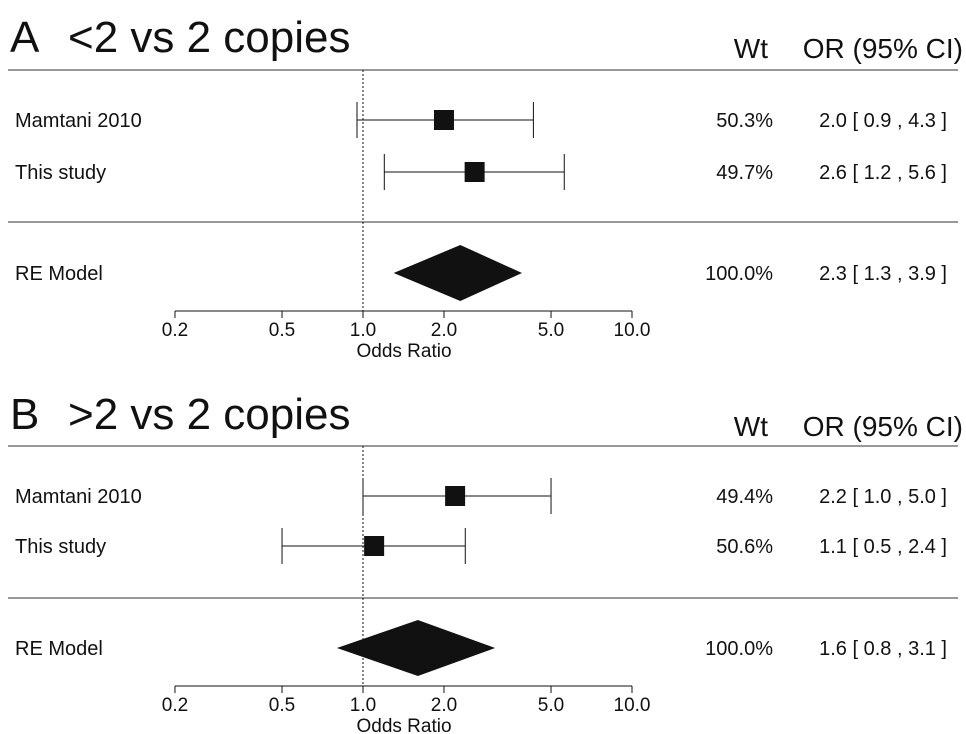 Image resolution: width=966 pixels, height=734 pixels. I want to click on study-weight: 49.4%, so click(744, 497).